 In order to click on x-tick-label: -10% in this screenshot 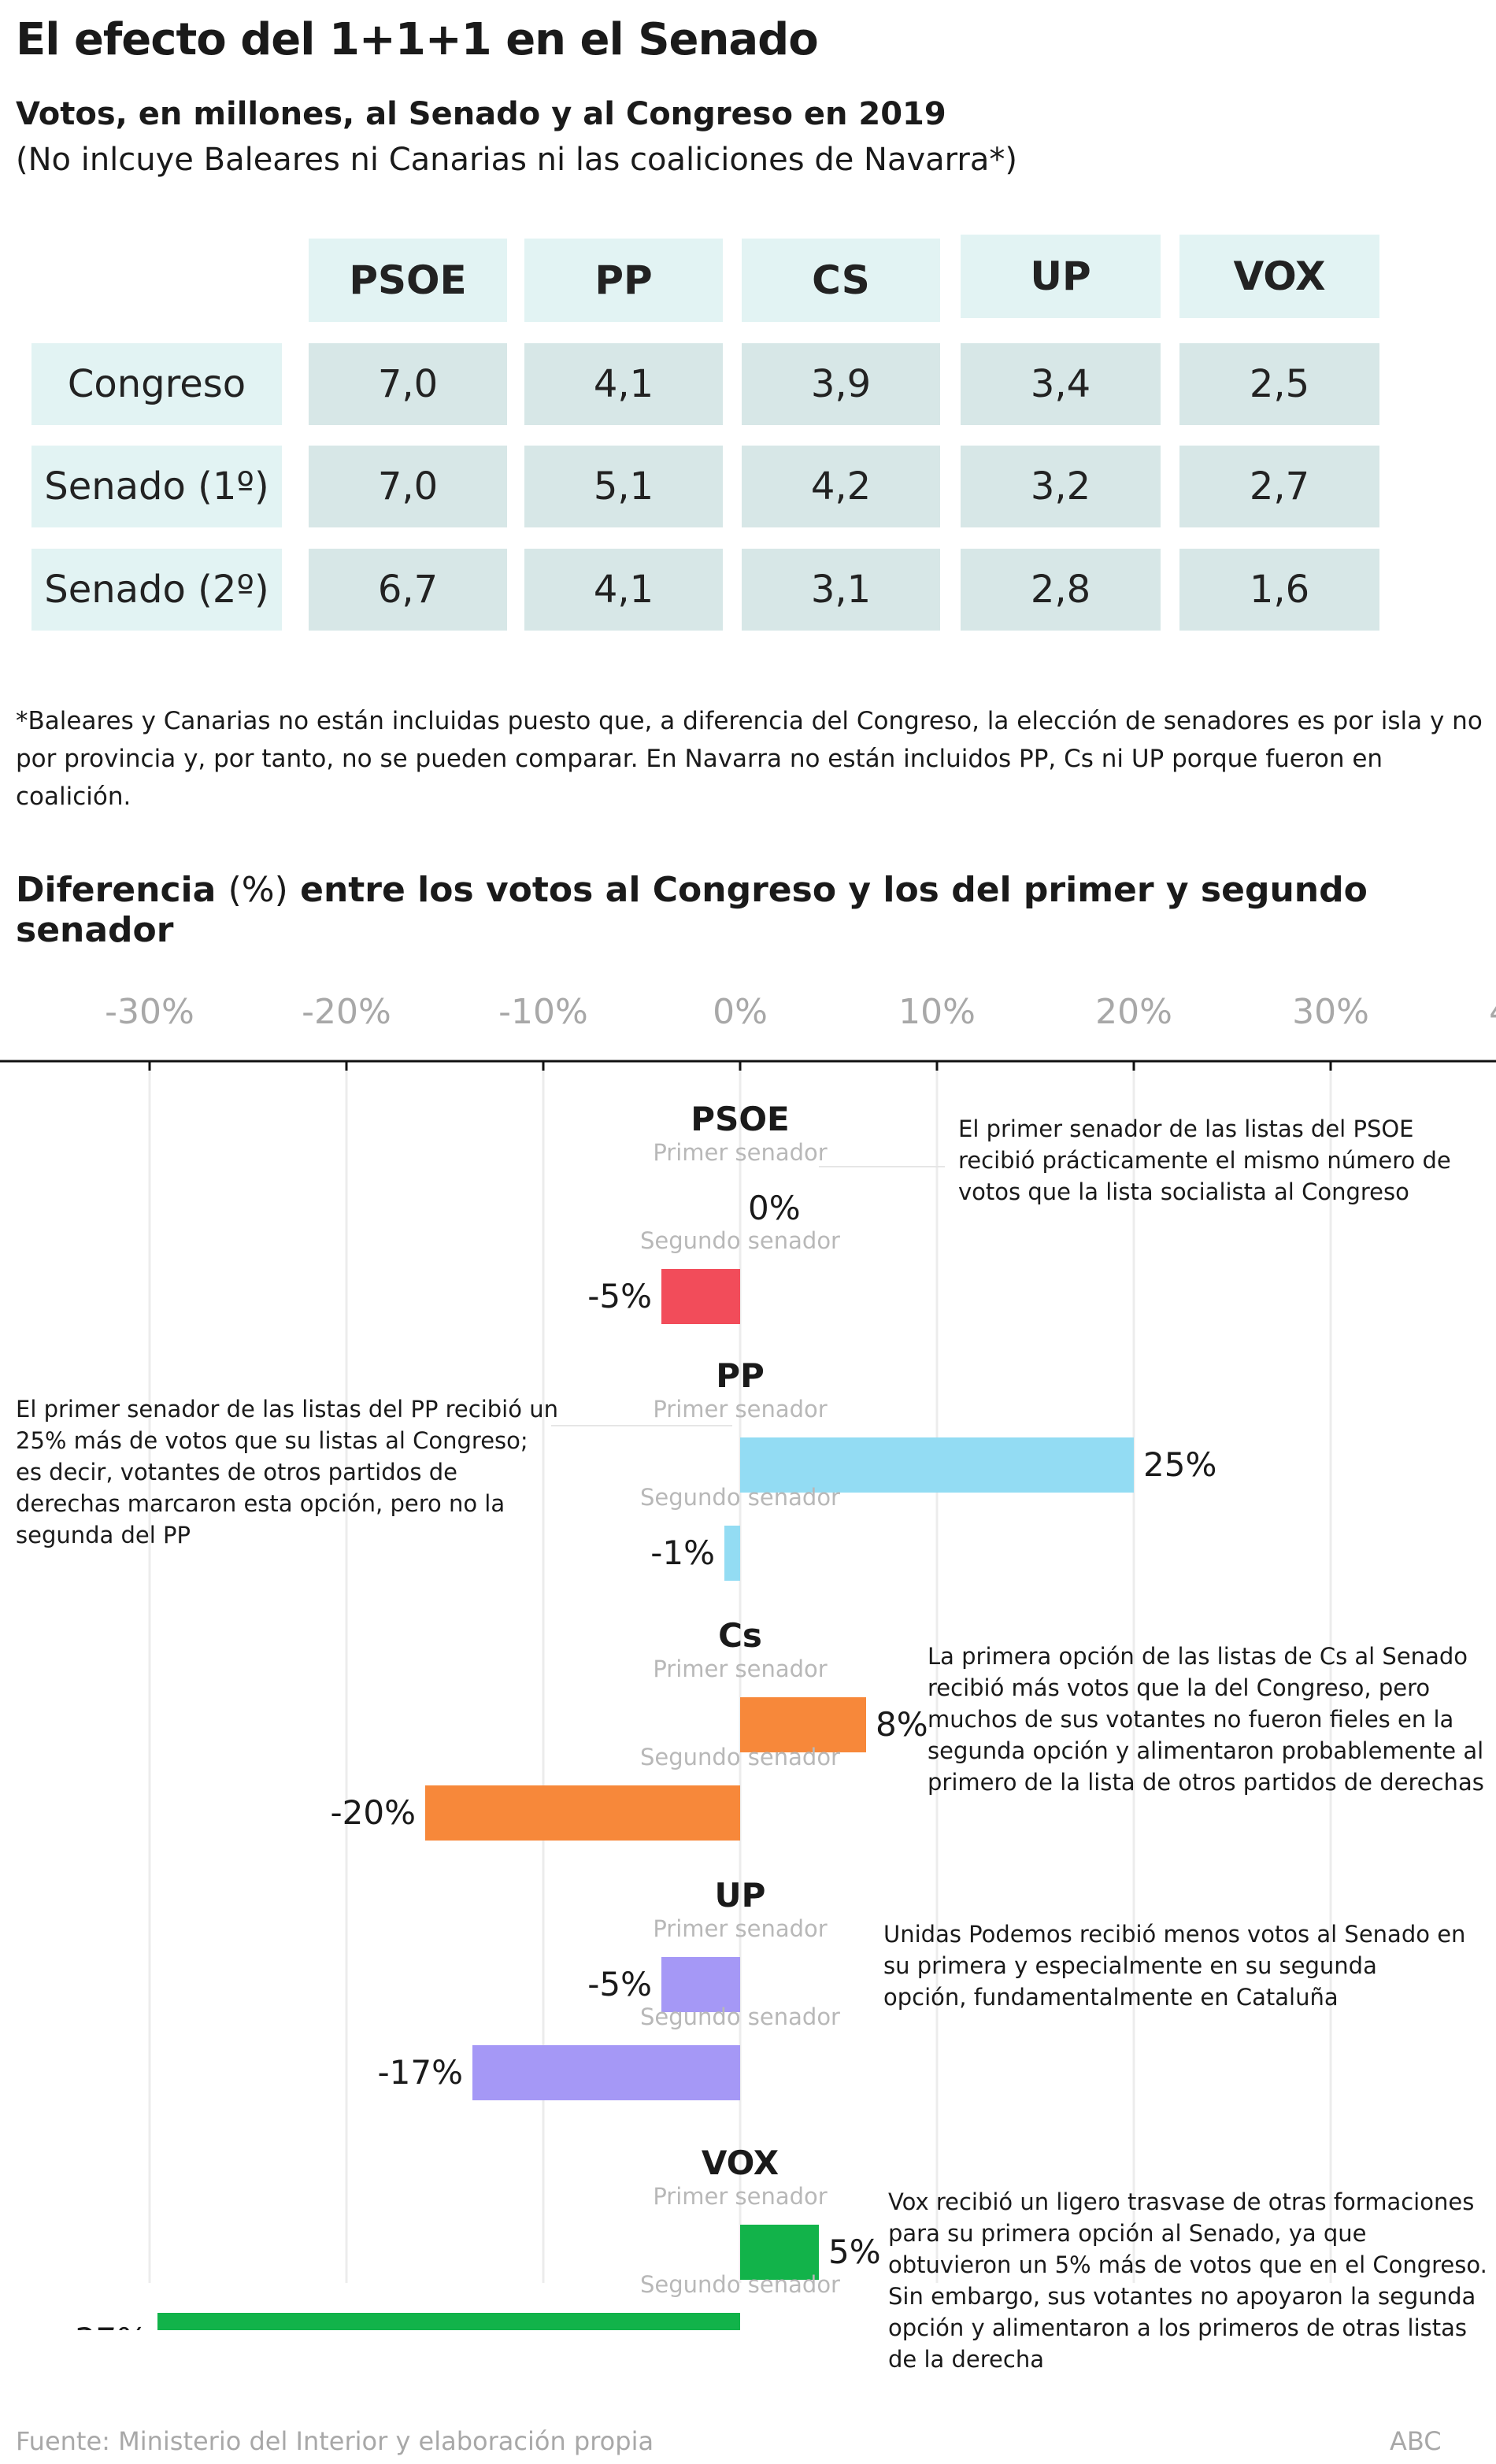, I will do `click(543, 1012)`.